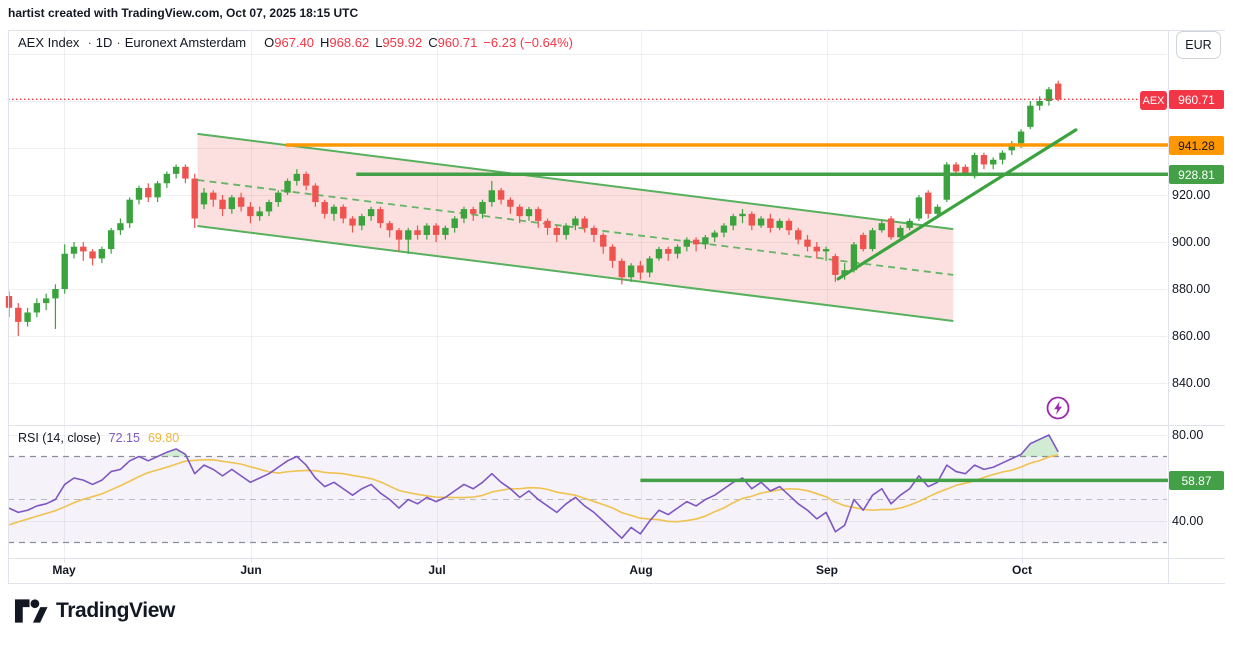 The image size is (1233, 645). I want to click on currency-button: EUR, so click(1198, 45).